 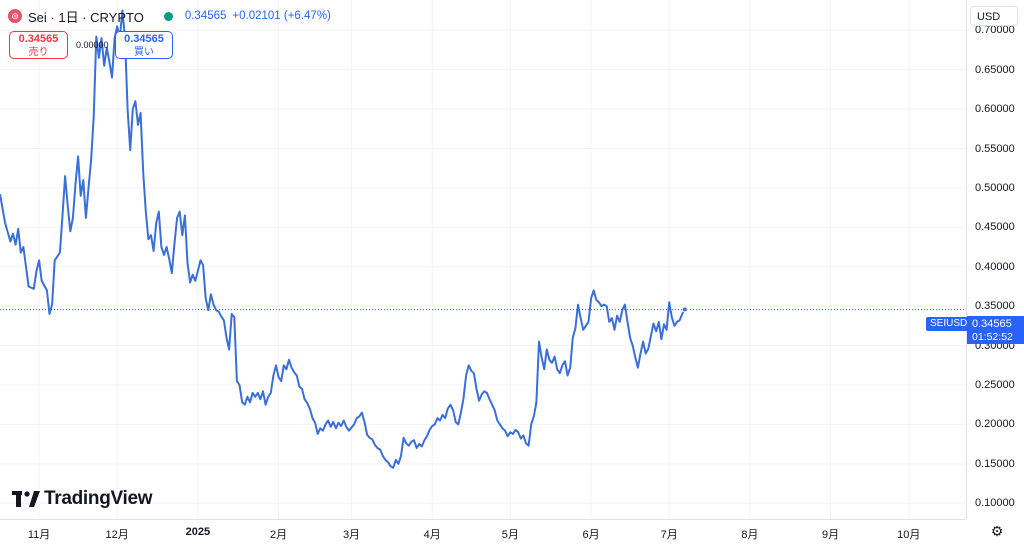 I want to click on y-tick-label: 0.20000, so click(x=995, y=424).